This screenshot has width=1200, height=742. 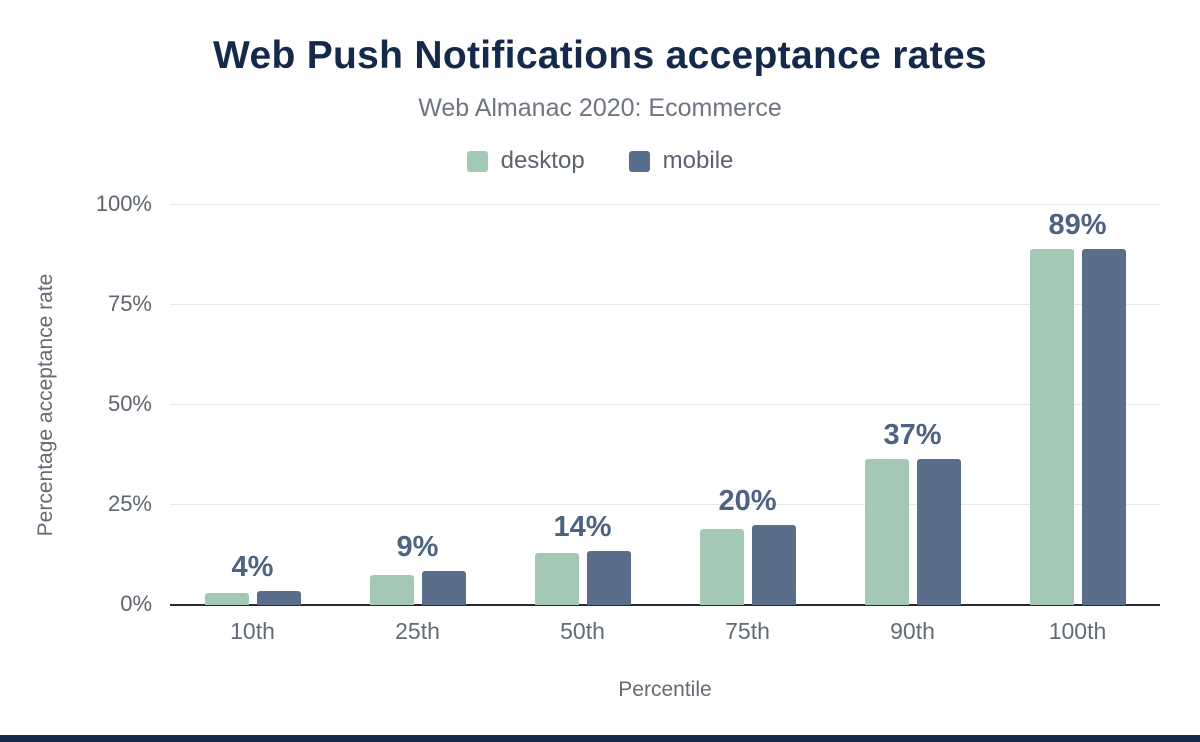 I want to click on chart-title: Web Push Notifications acceptance rates, so click(x=600, y=55).